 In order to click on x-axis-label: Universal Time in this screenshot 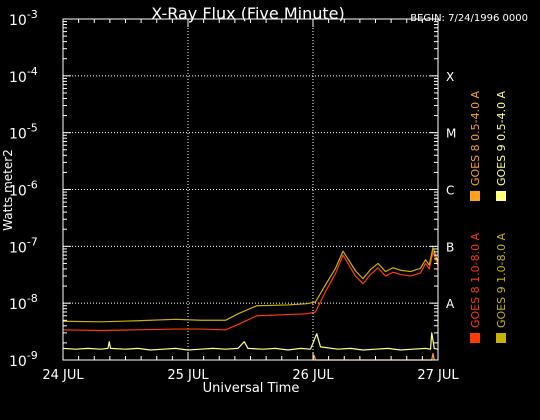, I will do `click(251, 388)`.